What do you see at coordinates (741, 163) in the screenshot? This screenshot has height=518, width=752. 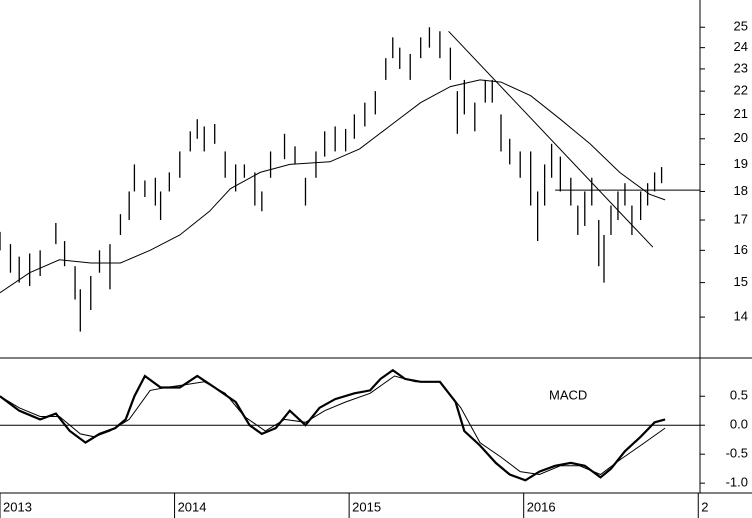 I see `y-tick-label: 19` at bounding box center [741, 163].